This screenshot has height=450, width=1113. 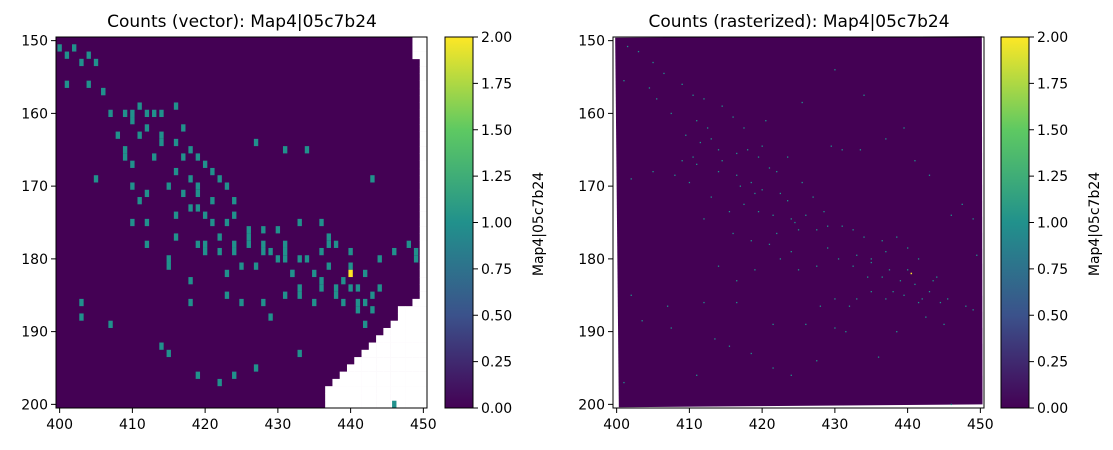 I want to click on vector-colorbar-tick-label: 0.00, so click(x=496, y=409).